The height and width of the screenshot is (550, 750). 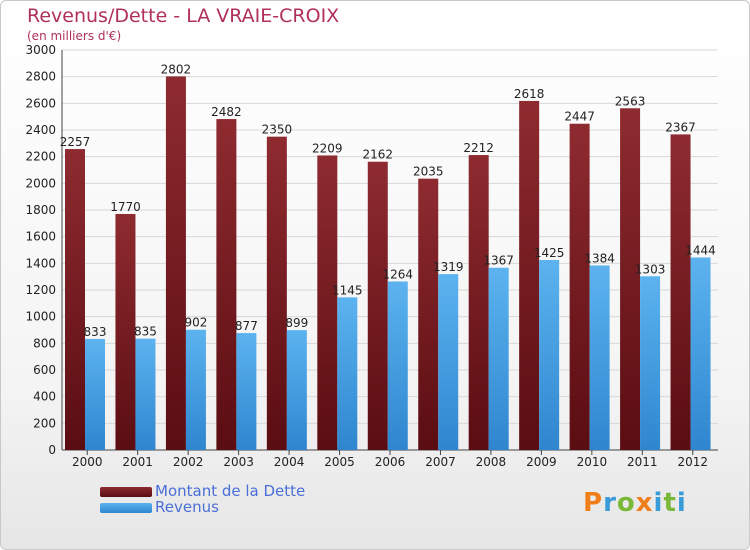 What do you see at coordinates (579, 117) in the screenshot?
I see `data-label-dette: 2447` at bounding box center [579, 117].